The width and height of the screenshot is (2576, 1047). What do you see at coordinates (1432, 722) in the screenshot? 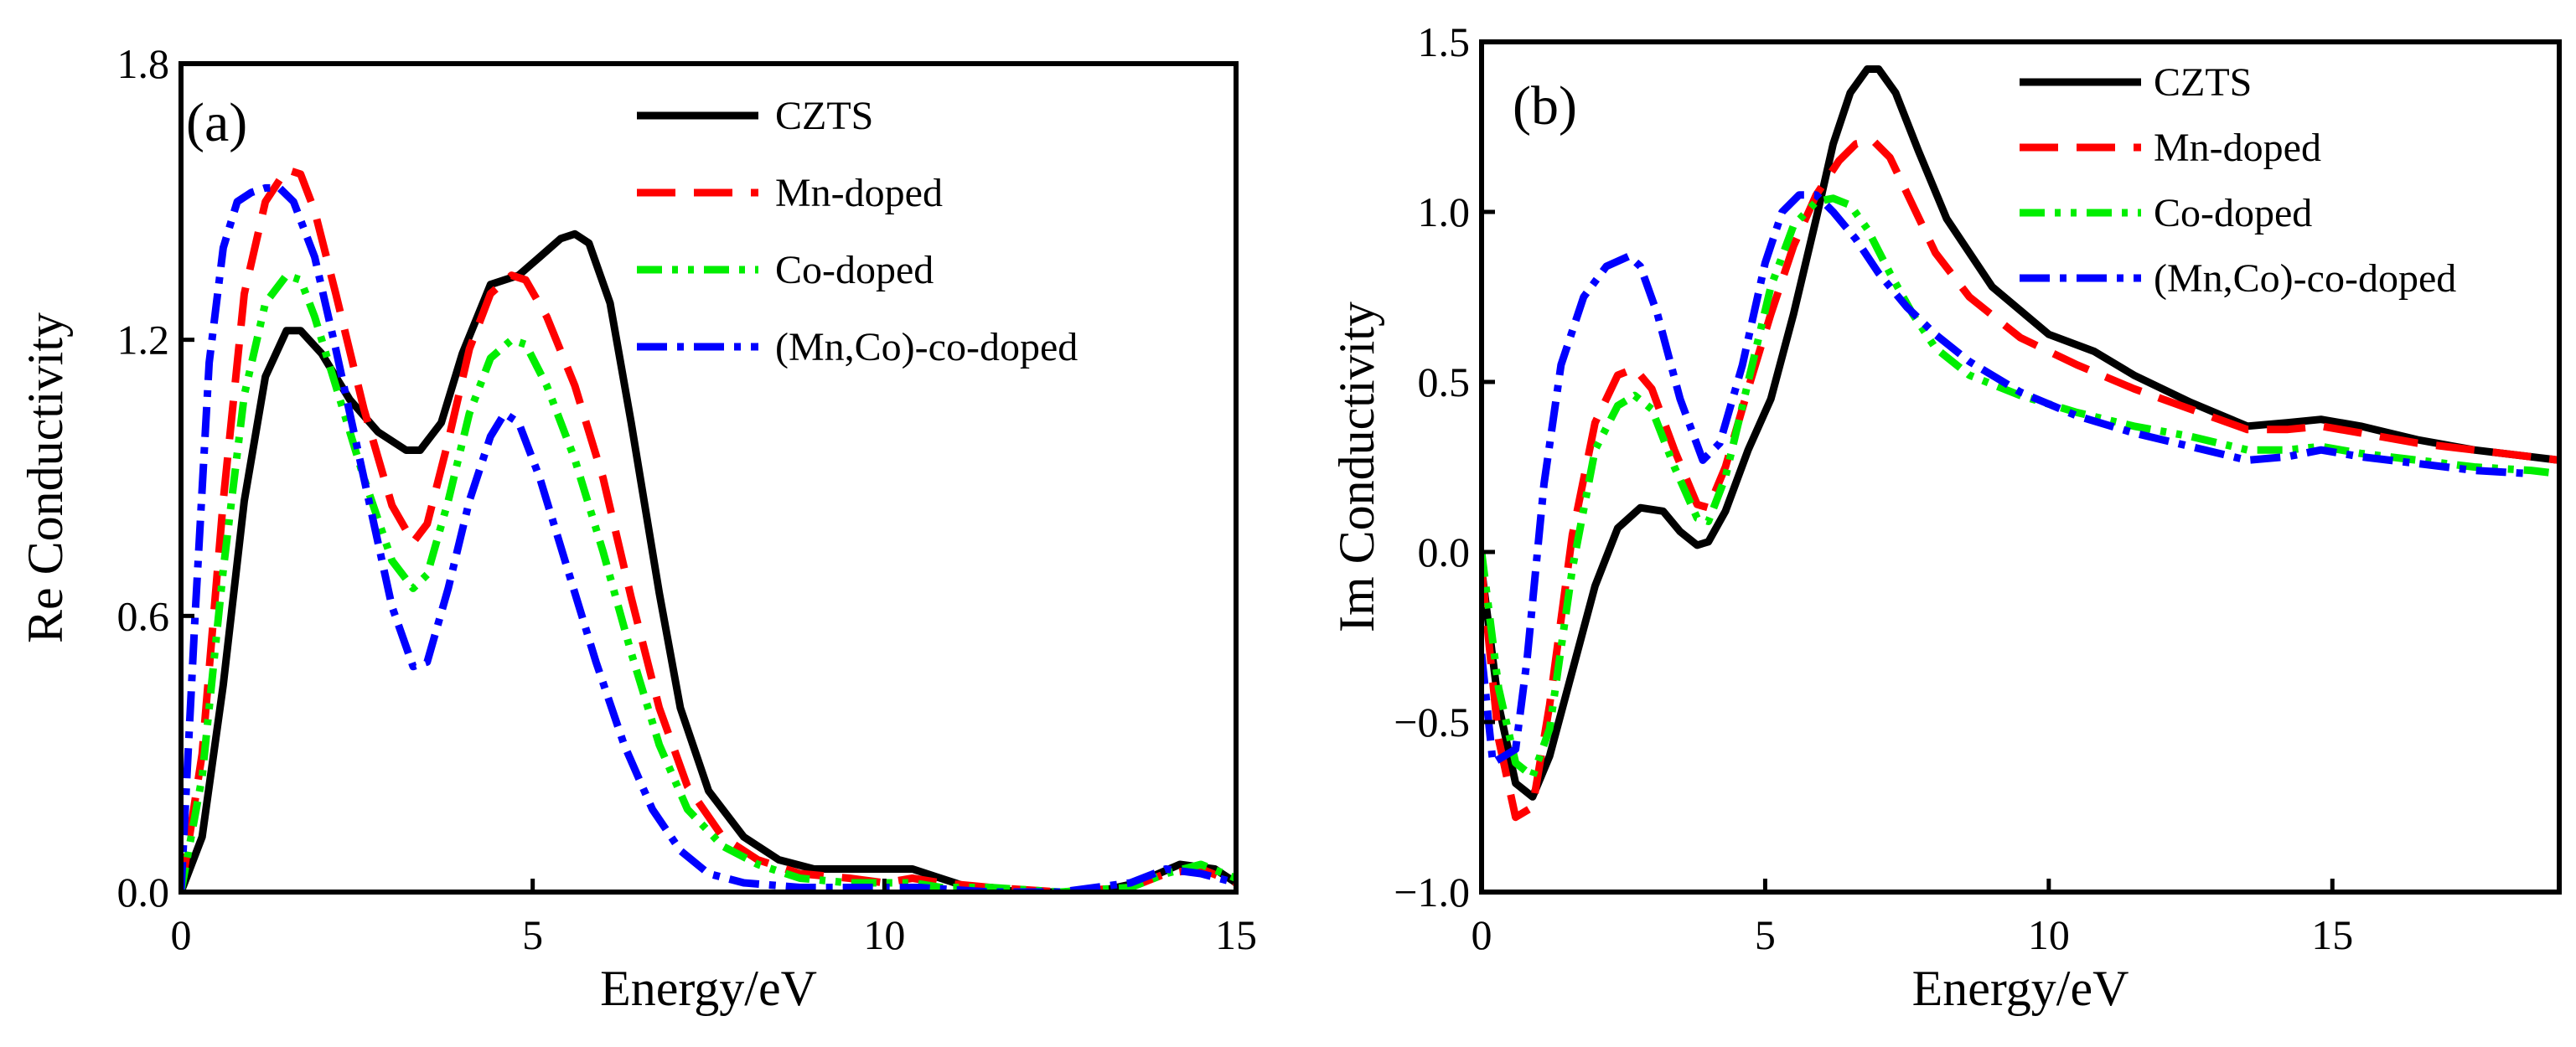
I see `y-tick-label: −0.5` at bounding box center [1432, 722].